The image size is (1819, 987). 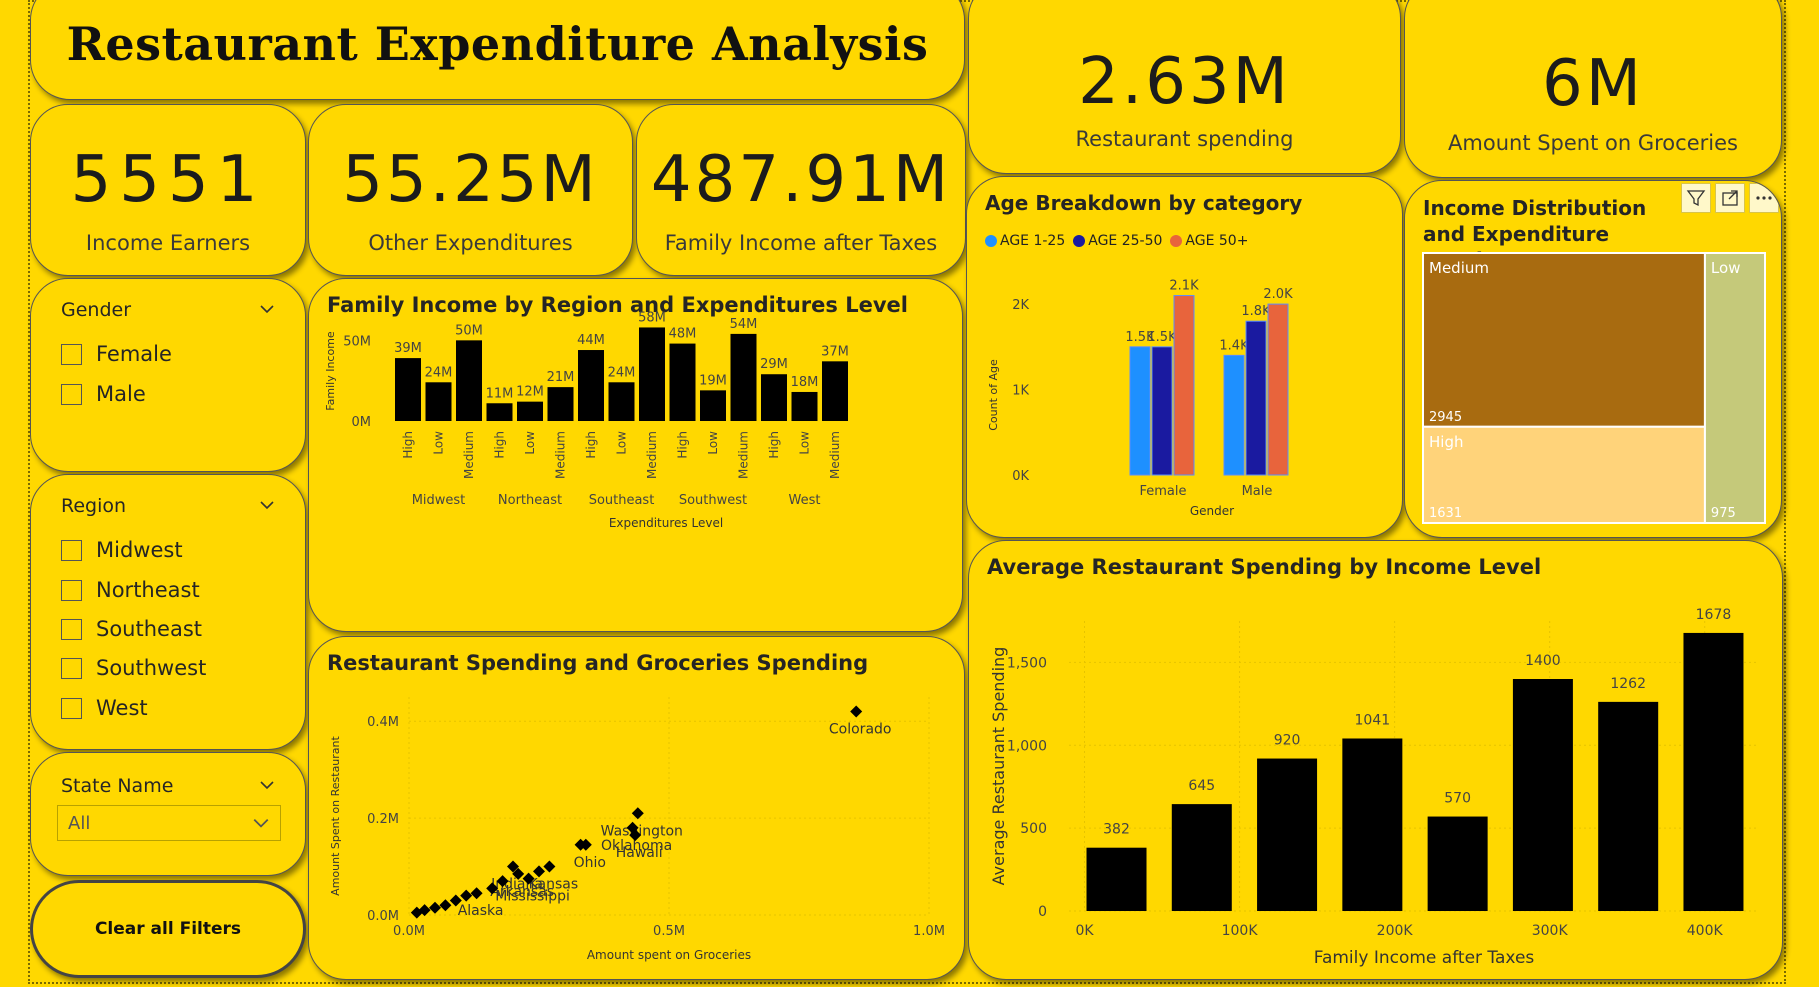 What do you see at coordinates (1184, 286) in the screenshot?
I see `data-label: 2.1K` at bounding box center [1184, 286].